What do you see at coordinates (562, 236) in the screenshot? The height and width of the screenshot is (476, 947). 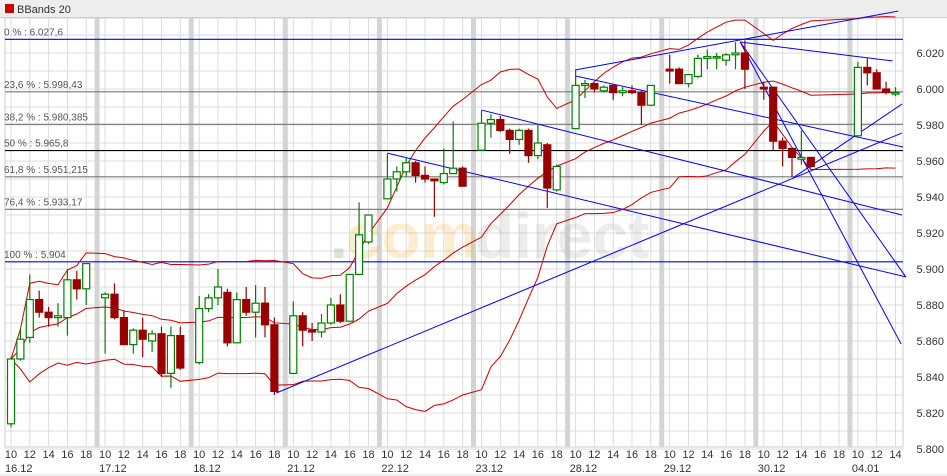 I see `watermark-direct: direct` at bounding box center [562, 236].